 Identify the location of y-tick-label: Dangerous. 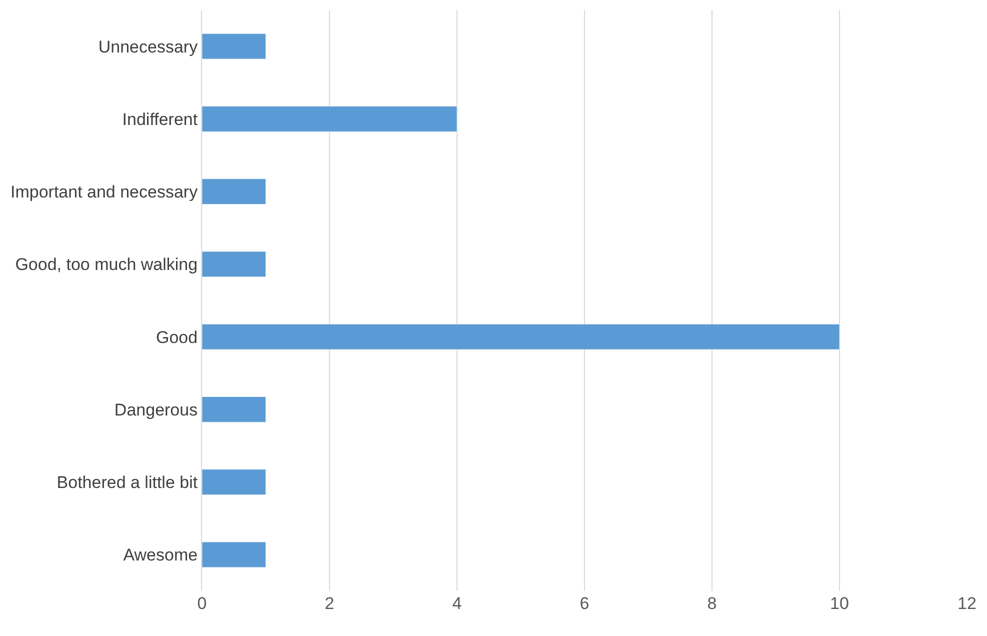
(156, 410).